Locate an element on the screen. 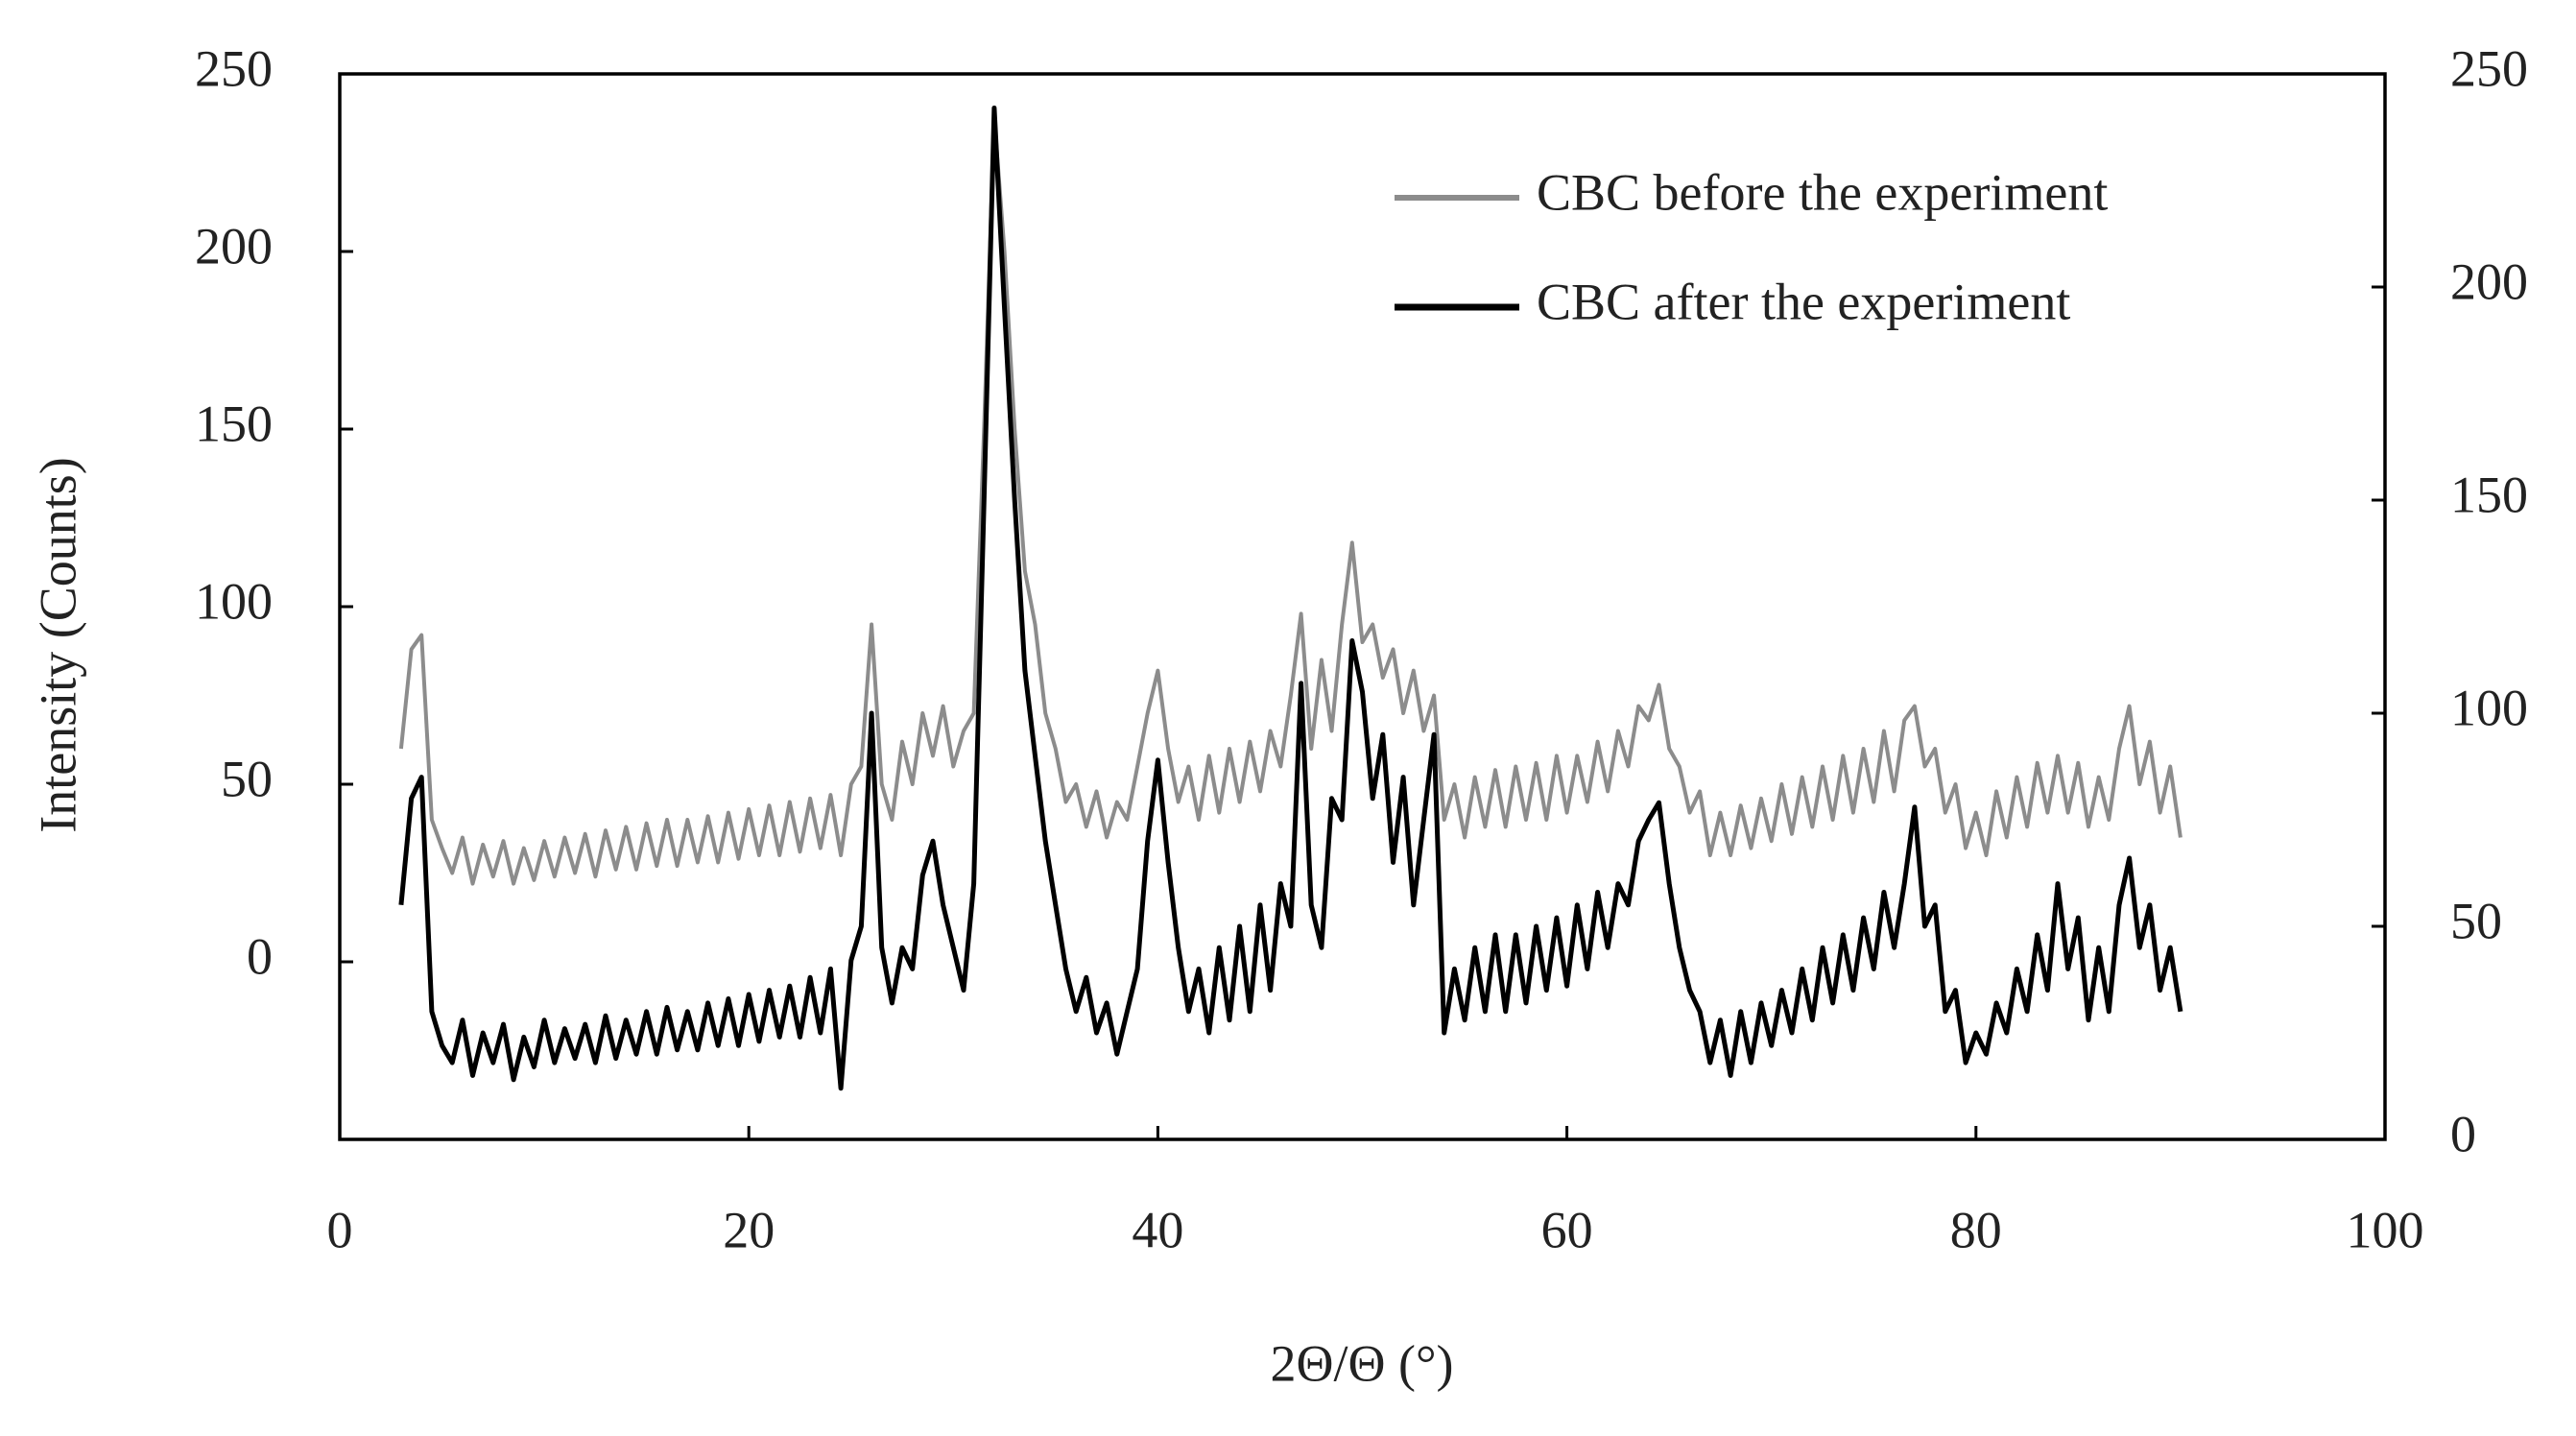 The height and width of the screenshot is (1436, 2576). y-tick-label: 50 is located at coordinates (247, 778).